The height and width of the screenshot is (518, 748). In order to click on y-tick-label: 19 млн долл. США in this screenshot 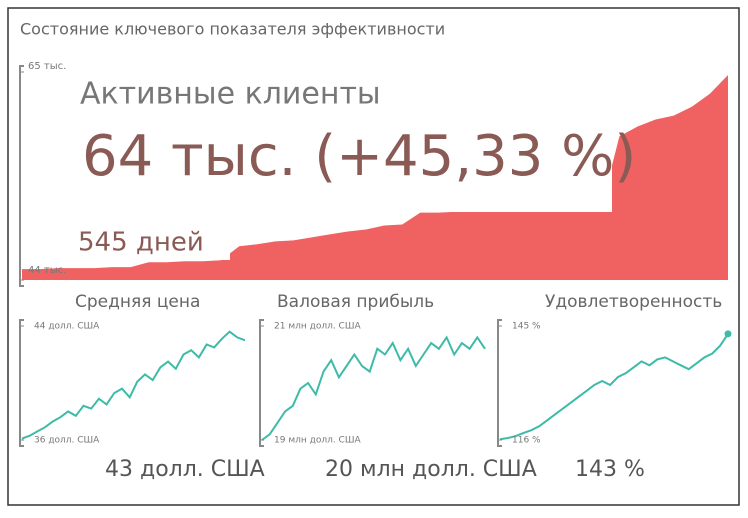, I will do `click(317, 441)`.